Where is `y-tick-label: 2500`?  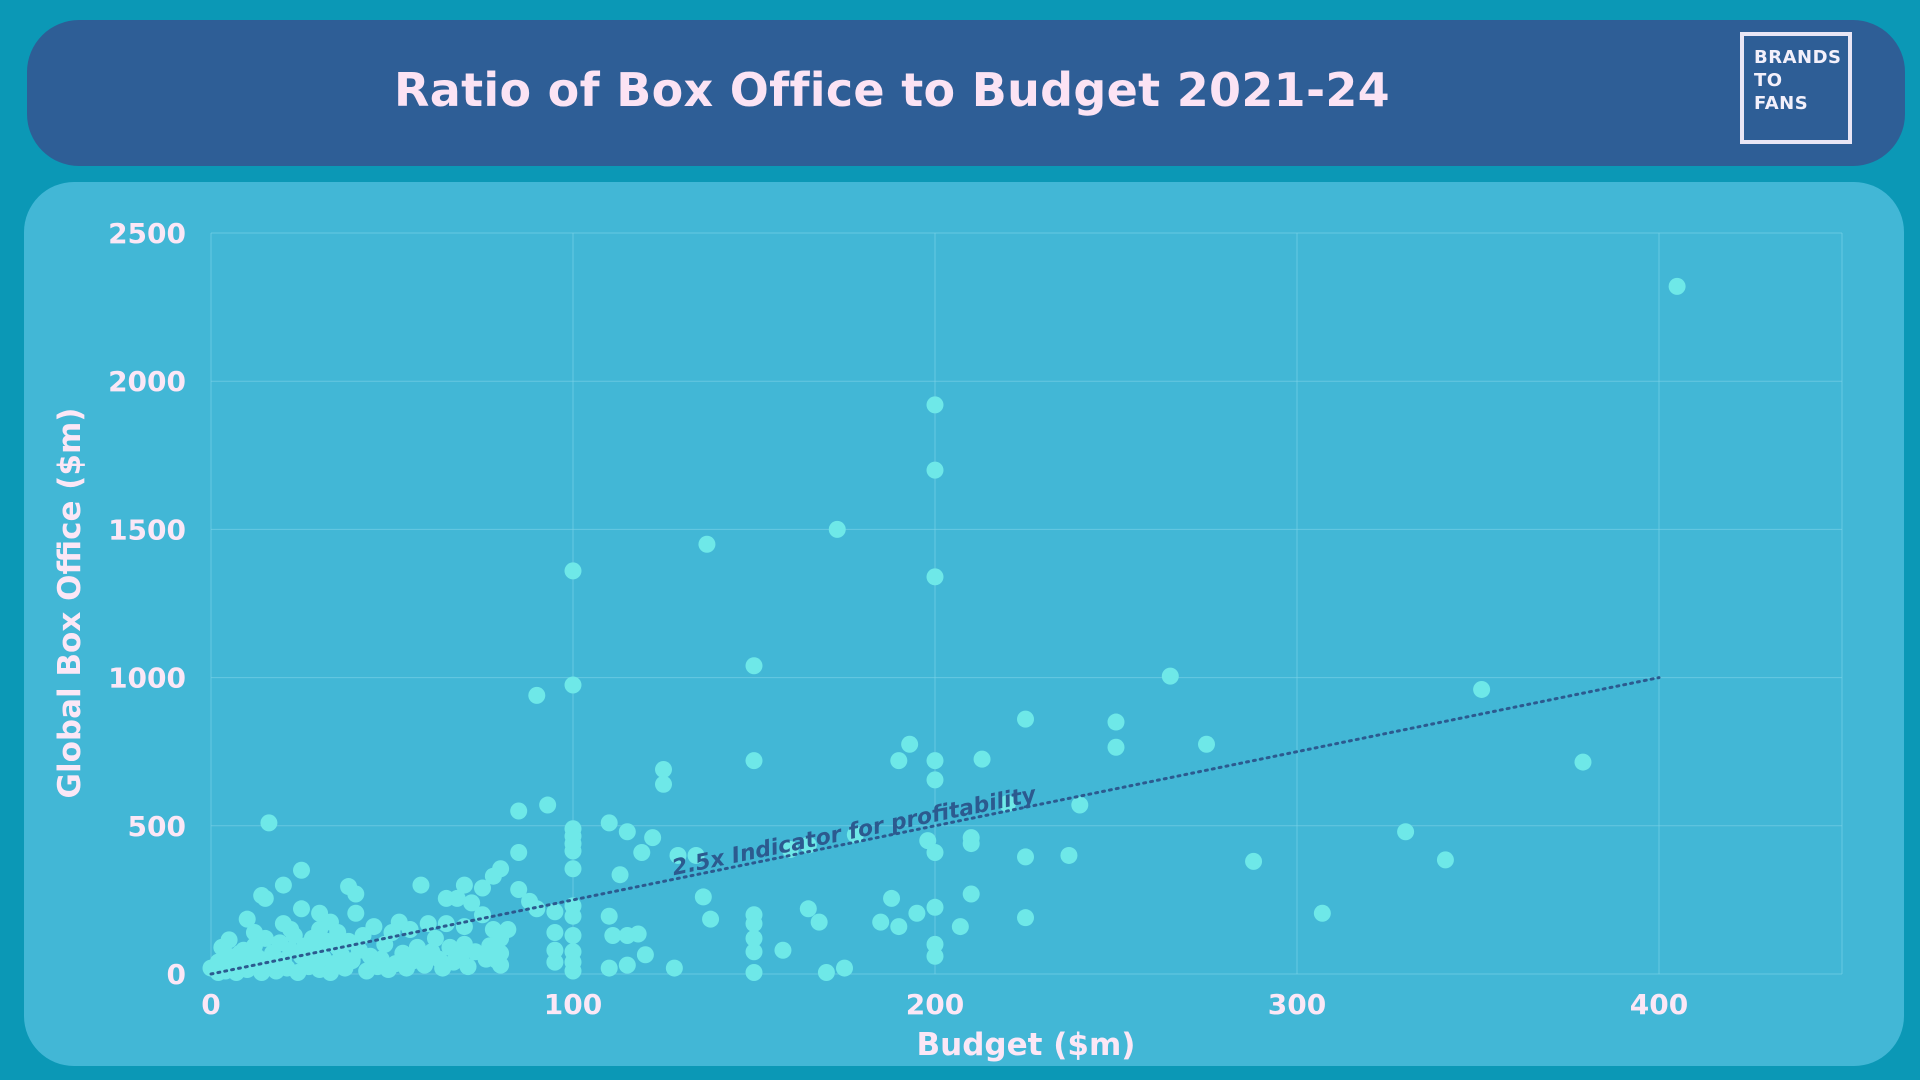
y-tick-label: 2500 is located at coordinates (147, 233).